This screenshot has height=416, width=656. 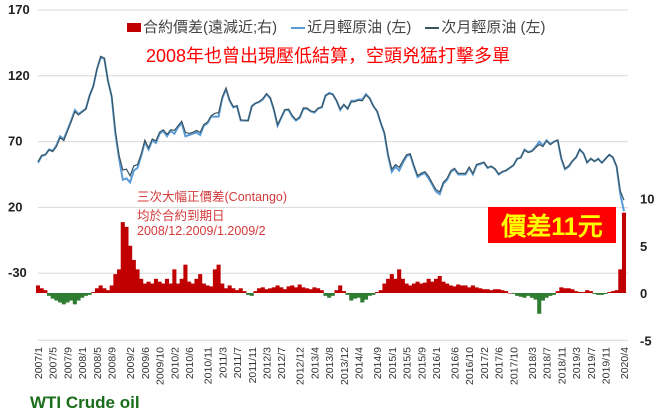 What do you see at coordinates (19, 9) in the screenshot?
I see `left-tick-label: 170` at bounding box center [19, 9].